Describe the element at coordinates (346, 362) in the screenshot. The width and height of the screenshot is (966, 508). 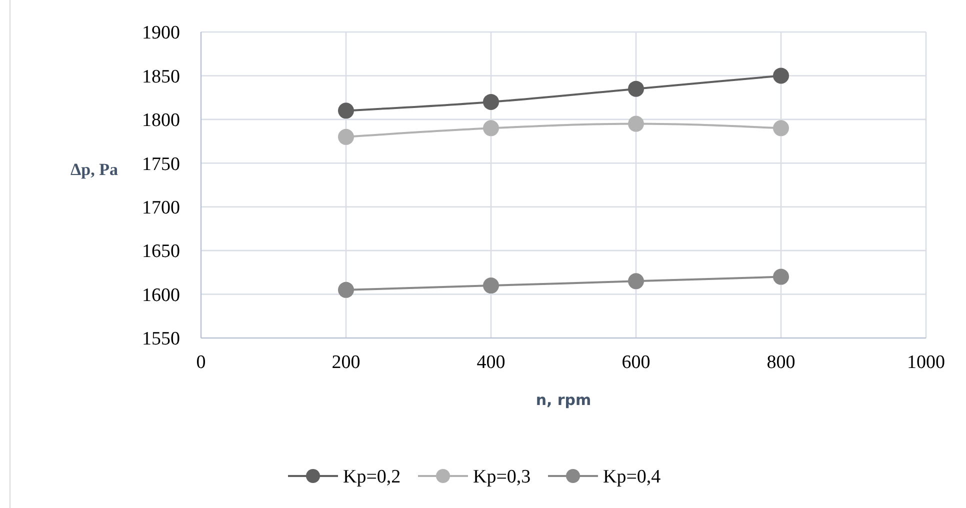
I see `x-tick-label: 200` at that location.